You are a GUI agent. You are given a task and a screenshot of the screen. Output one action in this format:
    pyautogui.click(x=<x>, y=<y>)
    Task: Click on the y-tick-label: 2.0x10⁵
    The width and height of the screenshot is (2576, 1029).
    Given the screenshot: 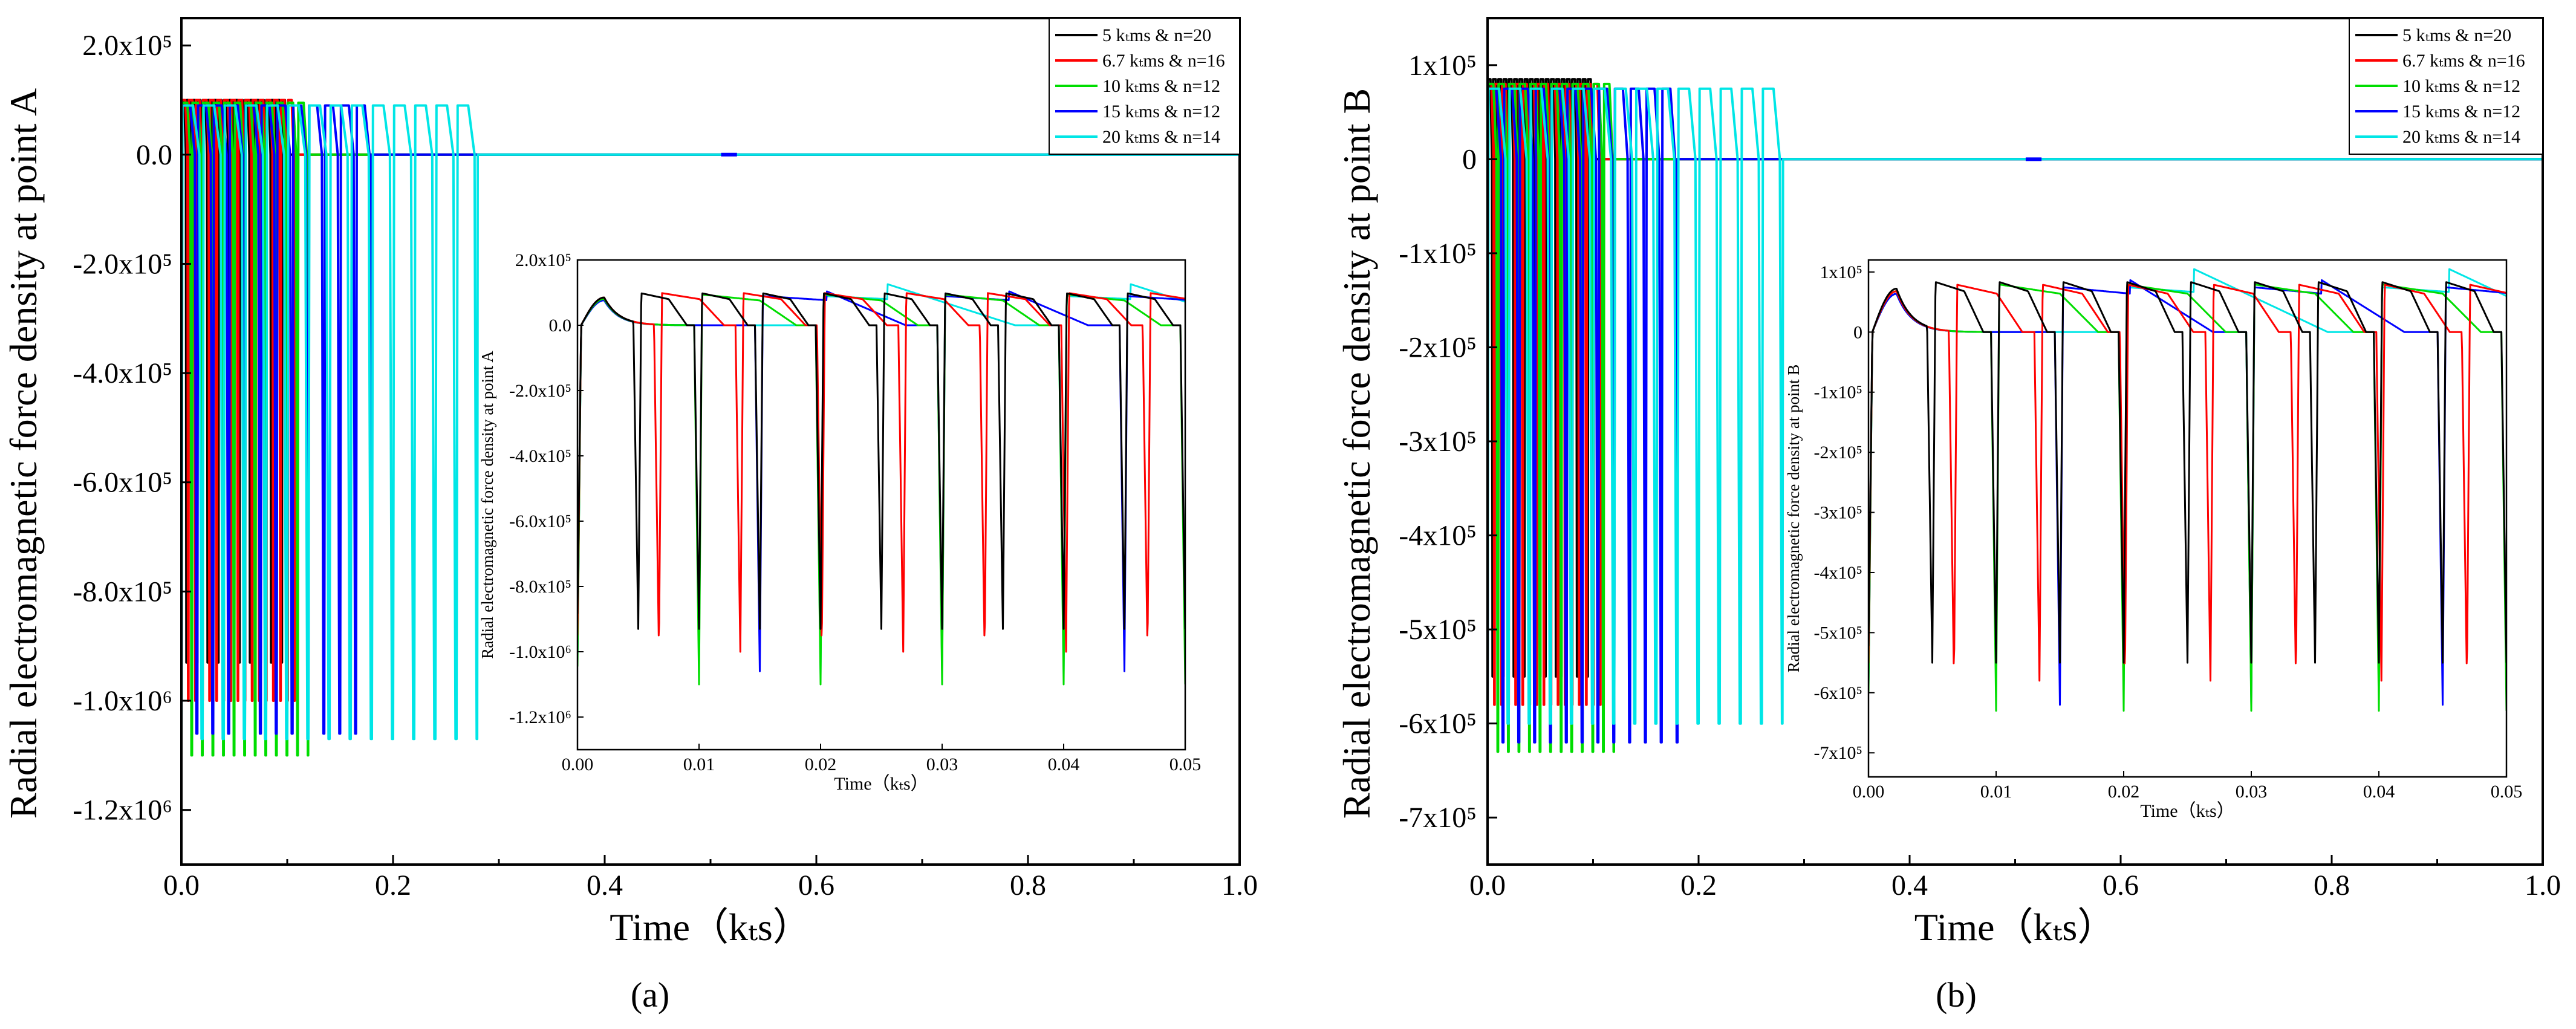 What is the action you would take?
    pyautogui.click(x=127, y=46)
    